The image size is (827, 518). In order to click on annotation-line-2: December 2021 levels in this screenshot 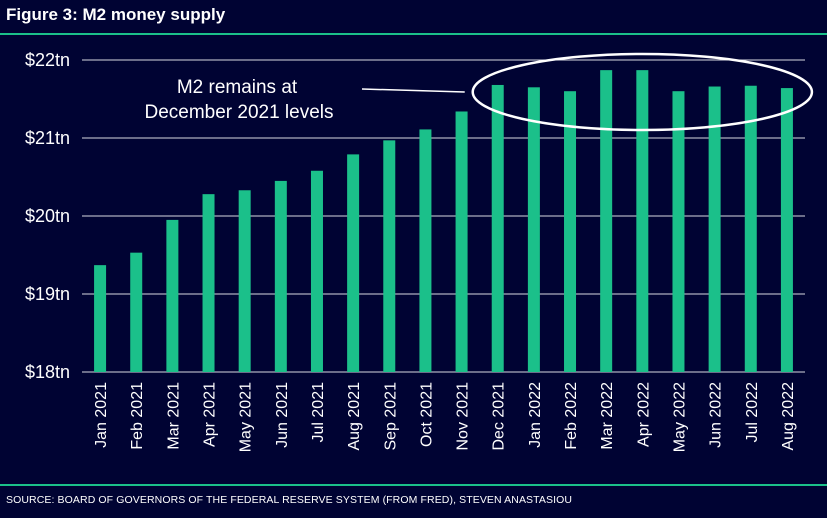, I will do `click(238, 112)`.